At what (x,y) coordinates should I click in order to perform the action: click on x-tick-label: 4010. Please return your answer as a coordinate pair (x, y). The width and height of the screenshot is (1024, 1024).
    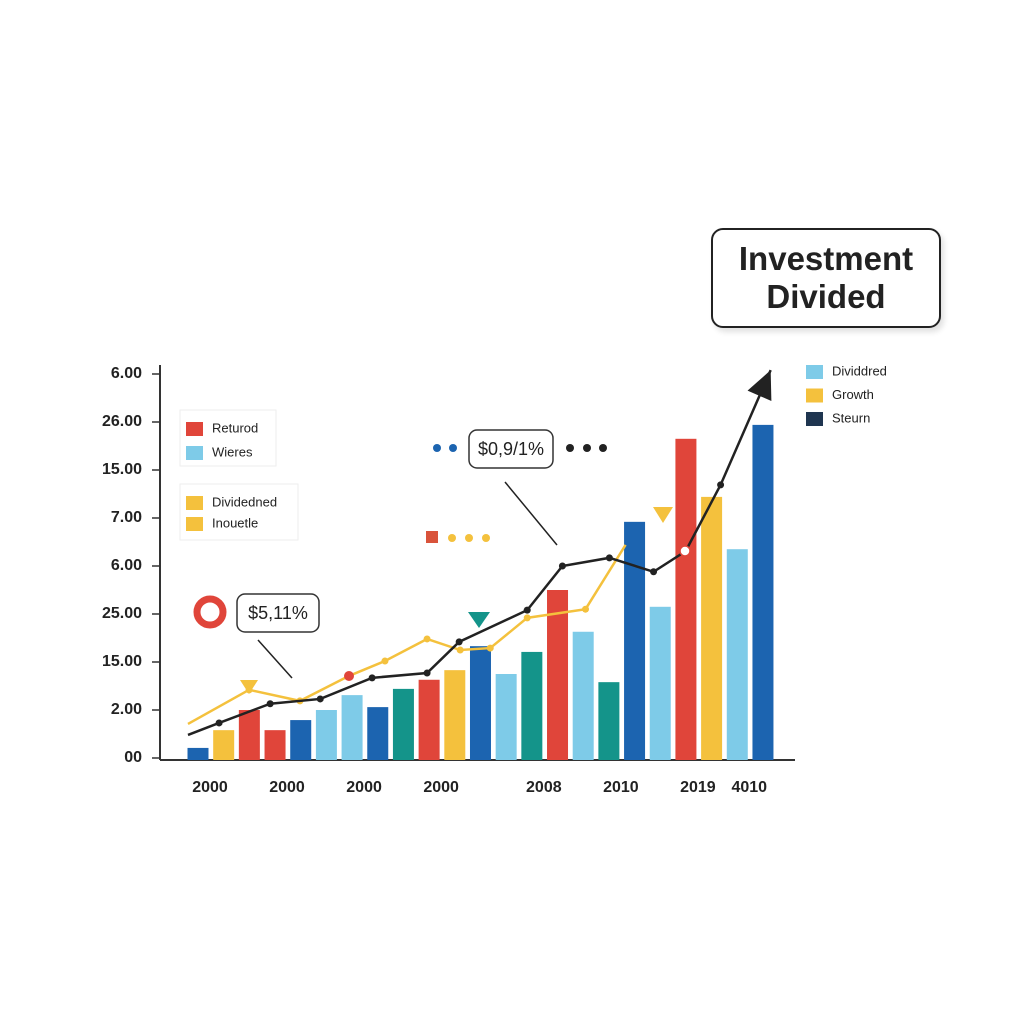
    Looking at the image, I should click on (749, 787).